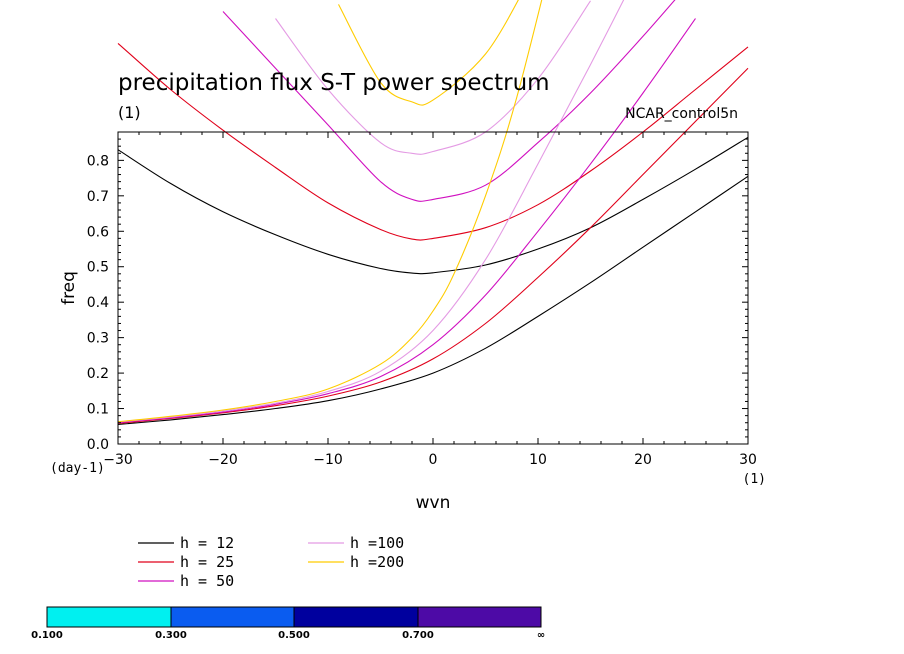 This screenshot has height=654, width=904. I want to click on y-tick-label: 0.5, so click(98, 268).